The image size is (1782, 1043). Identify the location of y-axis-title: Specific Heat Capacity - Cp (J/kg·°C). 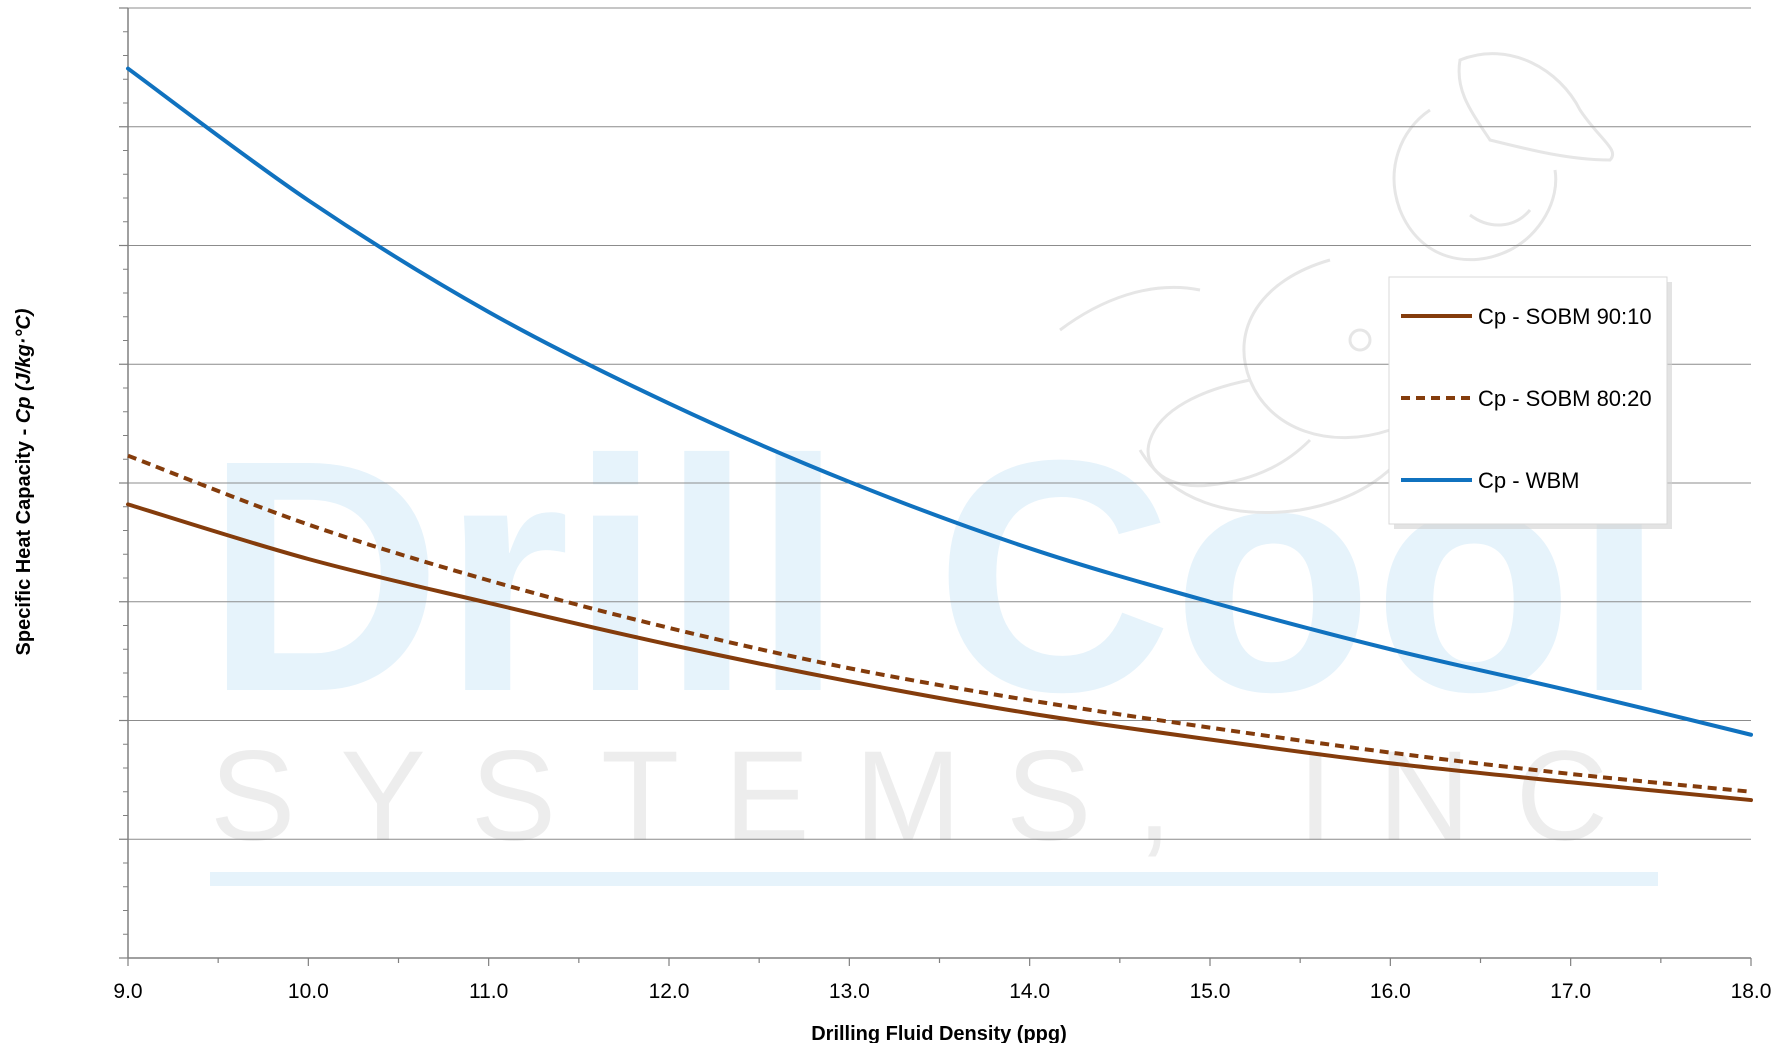
(24, 481).